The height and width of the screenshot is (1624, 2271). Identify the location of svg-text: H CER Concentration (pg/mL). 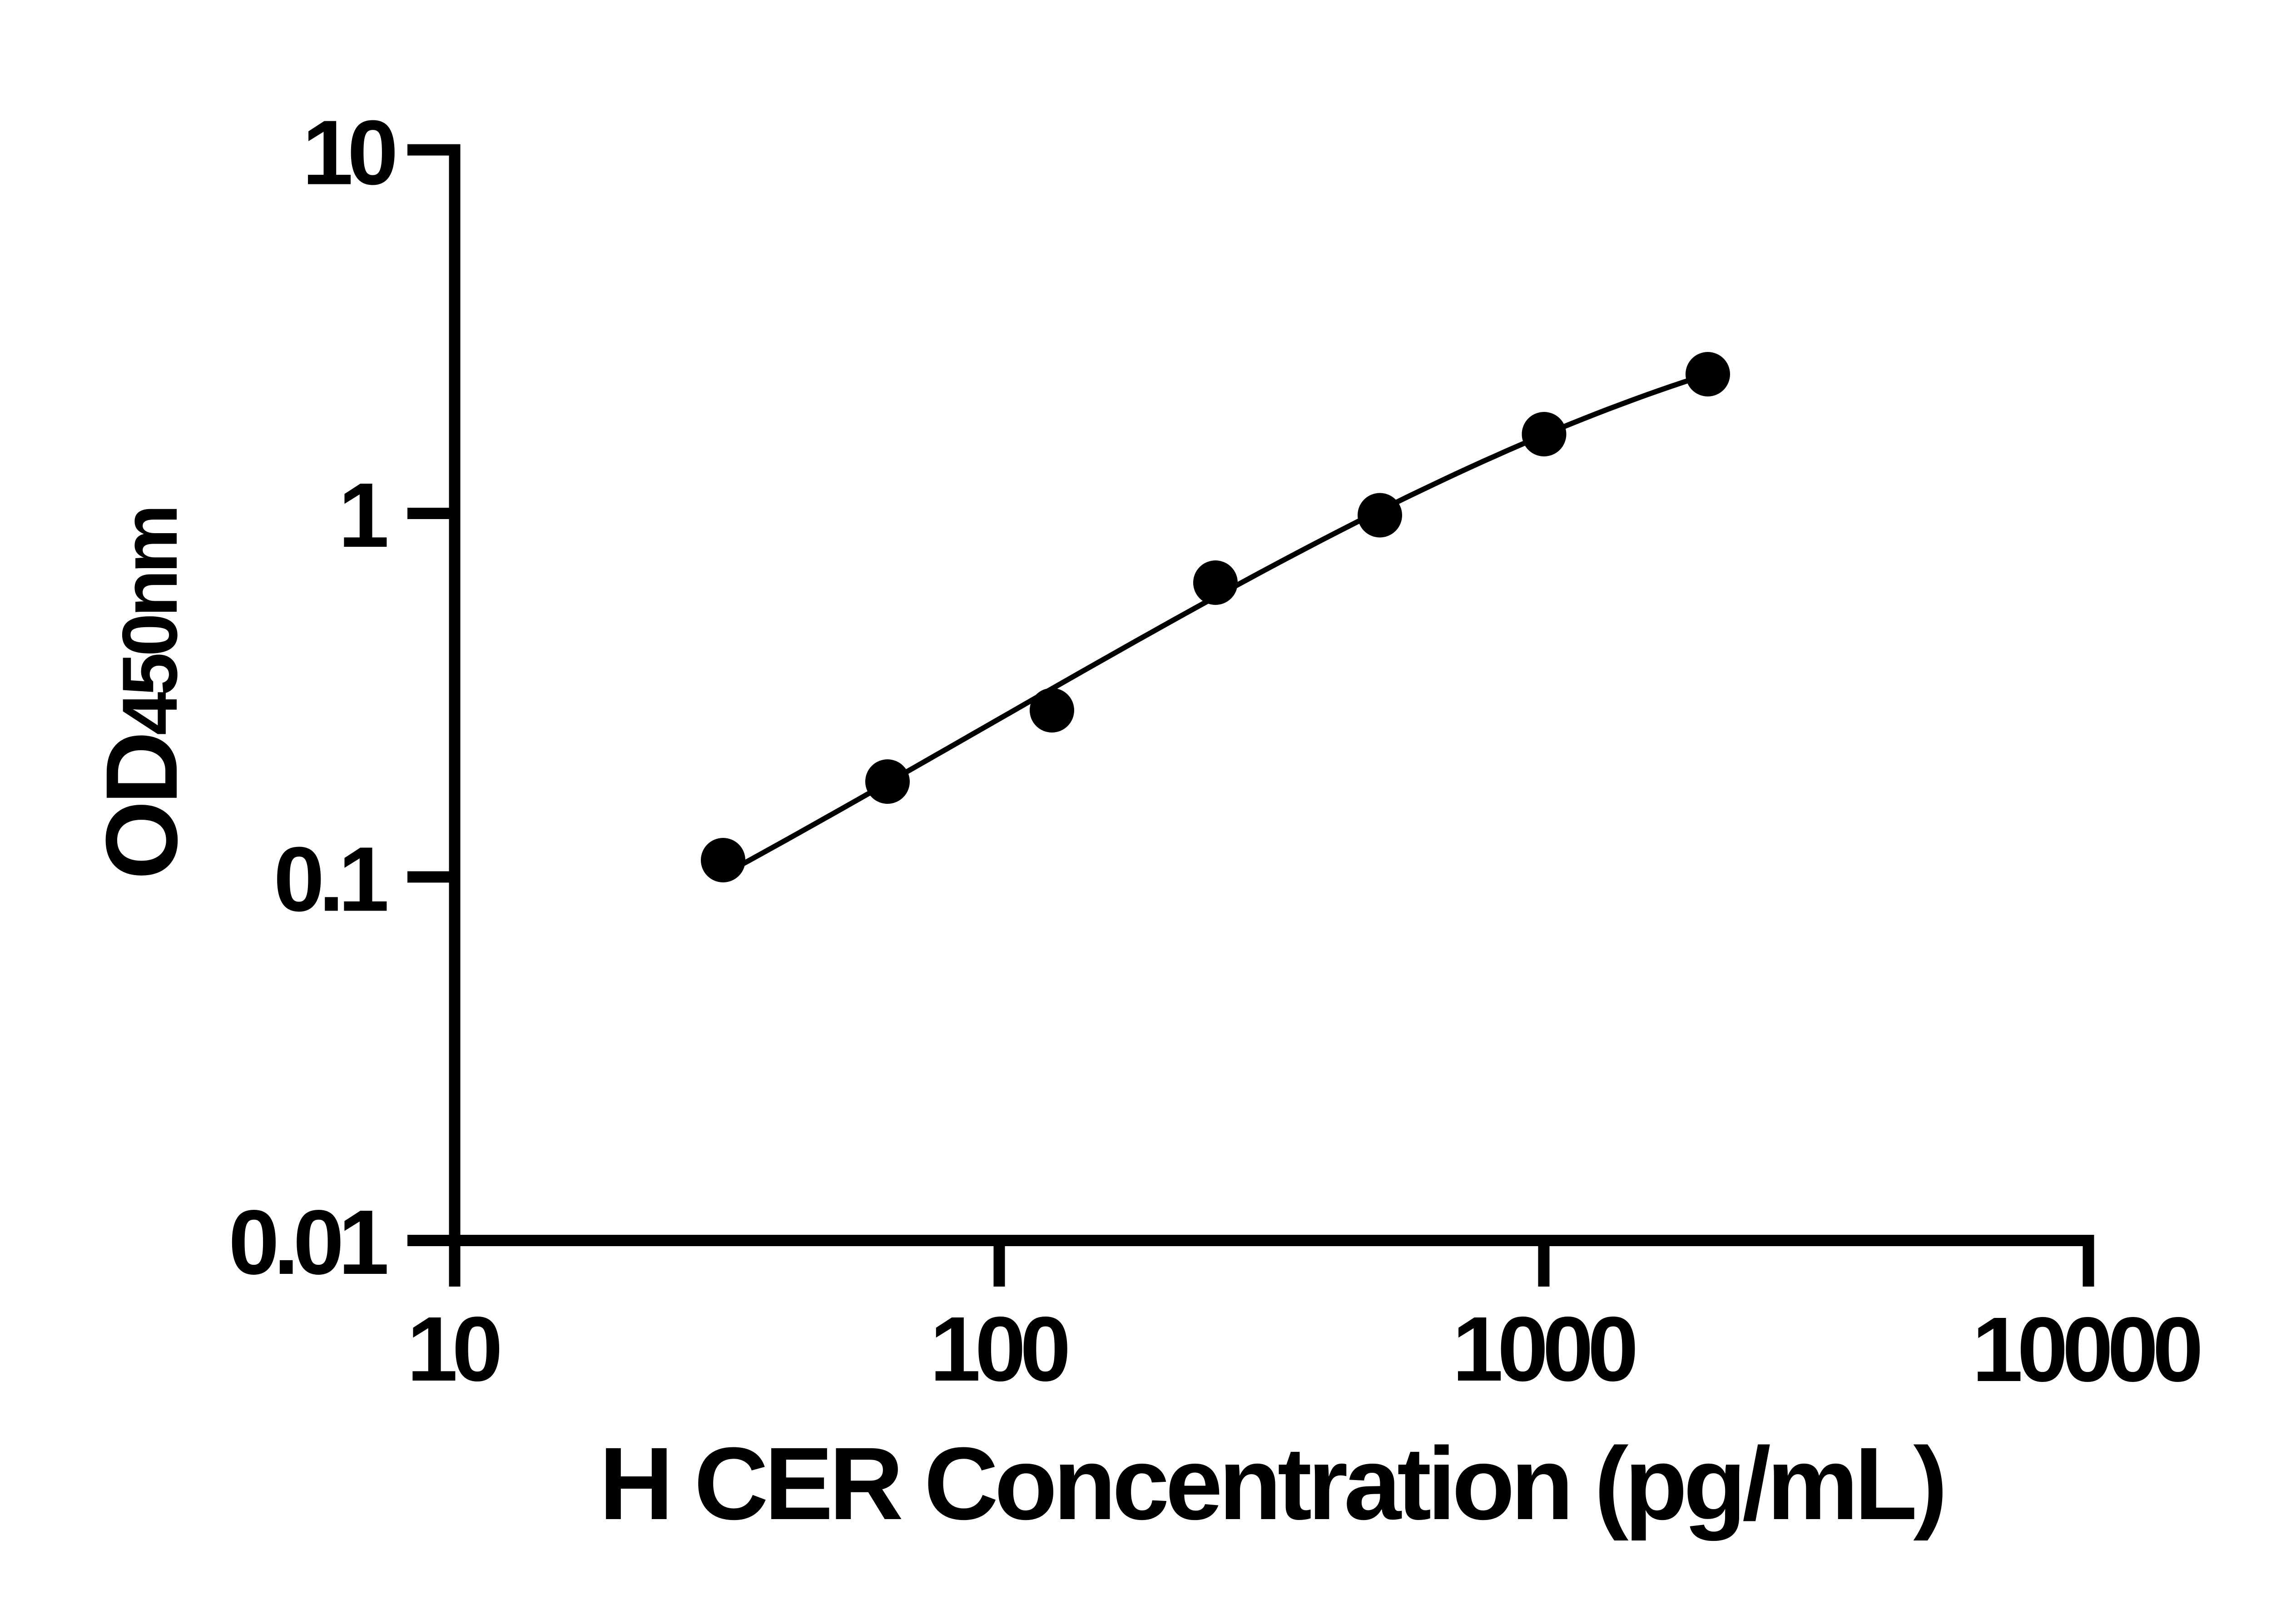
(1271, 1483).